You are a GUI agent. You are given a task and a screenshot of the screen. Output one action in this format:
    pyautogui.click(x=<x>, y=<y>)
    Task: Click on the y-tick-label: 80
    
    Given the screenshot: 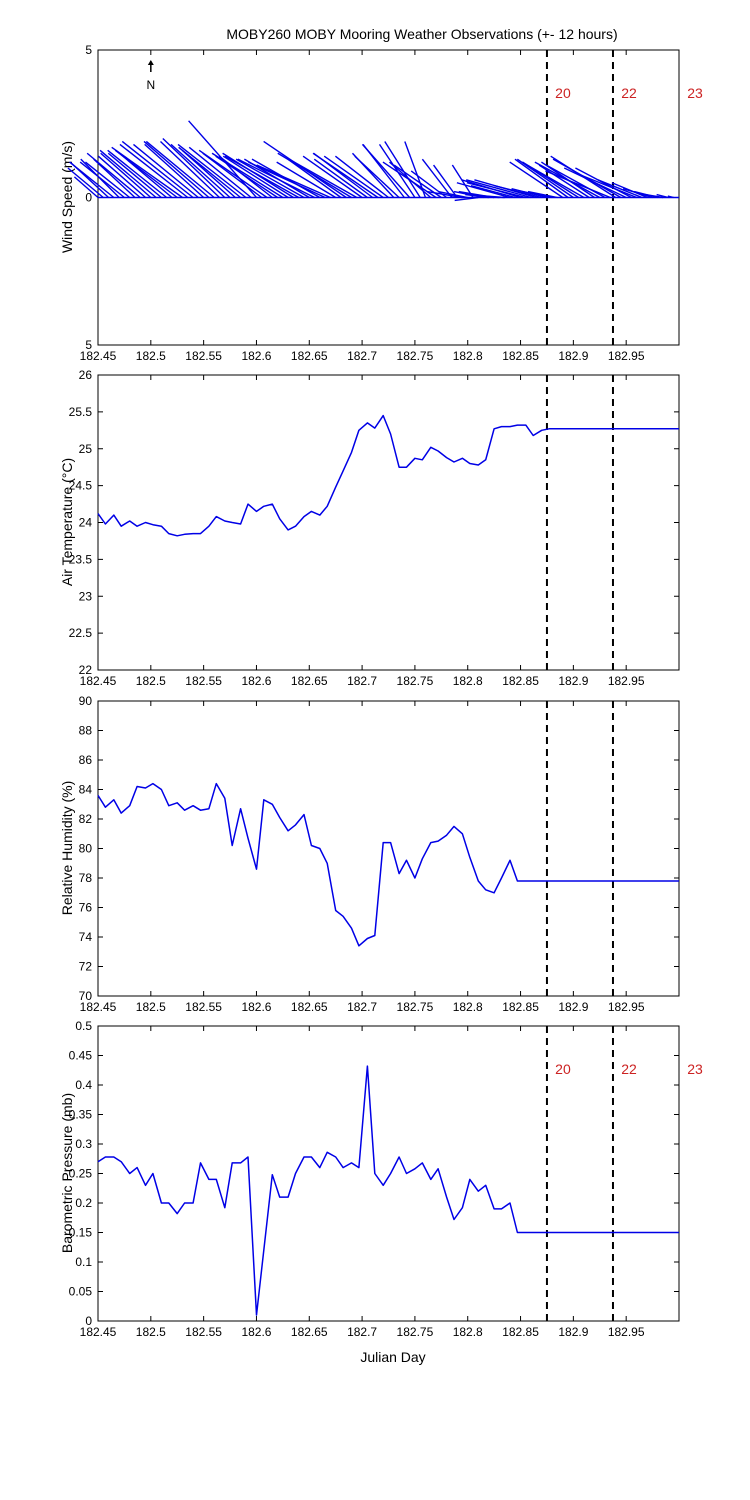 What is the action you would take?
    pyautogui.click(x=86, y=849)
    